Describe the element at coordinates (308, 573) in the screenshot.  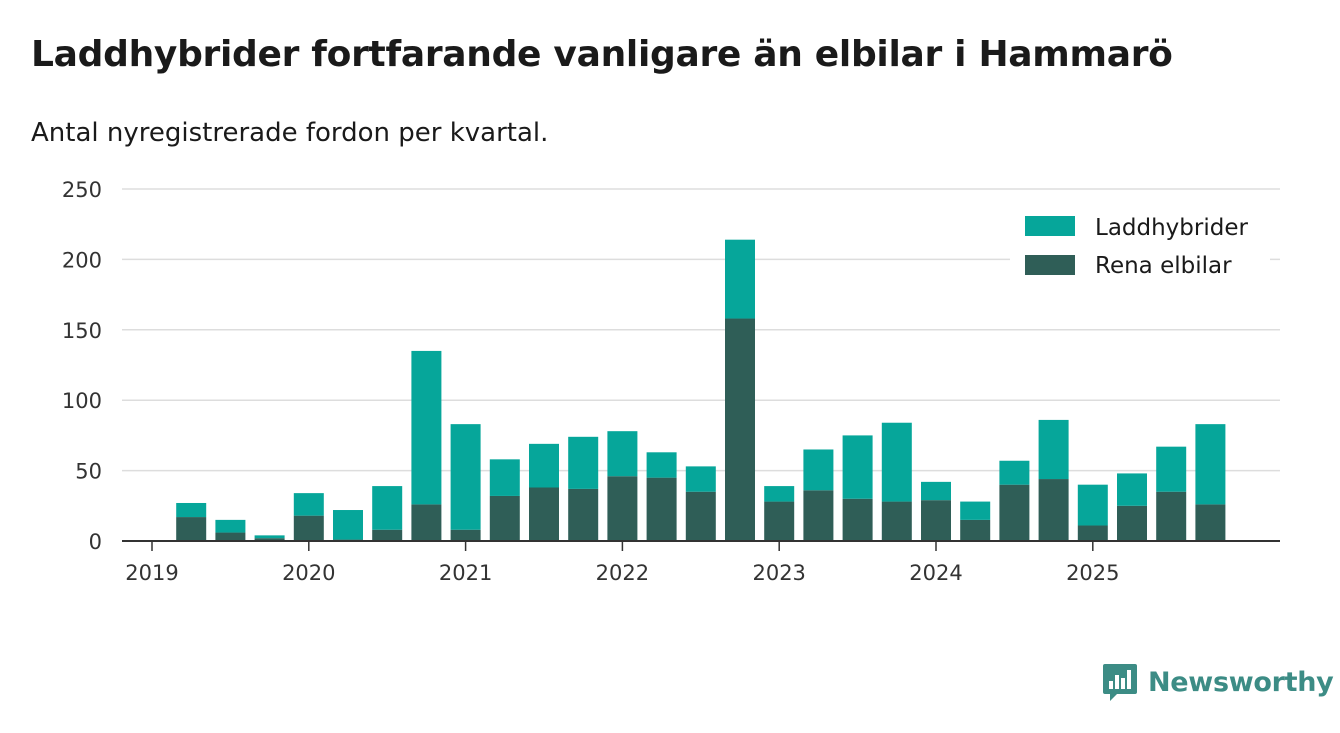
I see `x-tick-label: 2020` at that location.